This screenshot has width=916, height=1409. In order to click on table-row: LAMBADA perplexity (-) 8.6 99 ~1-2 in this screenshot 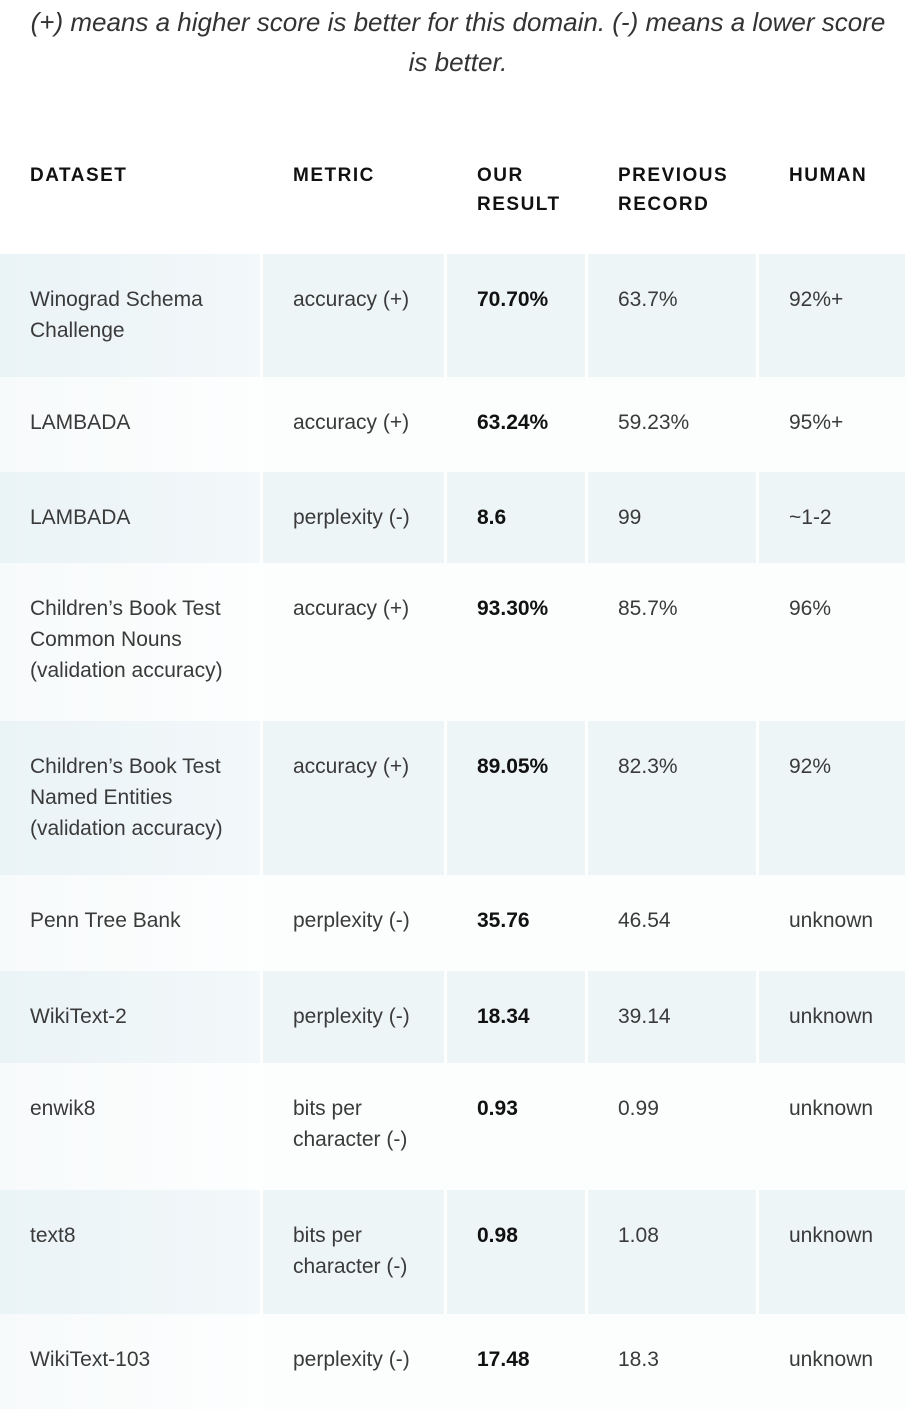, I will do `click(454, 517)`.